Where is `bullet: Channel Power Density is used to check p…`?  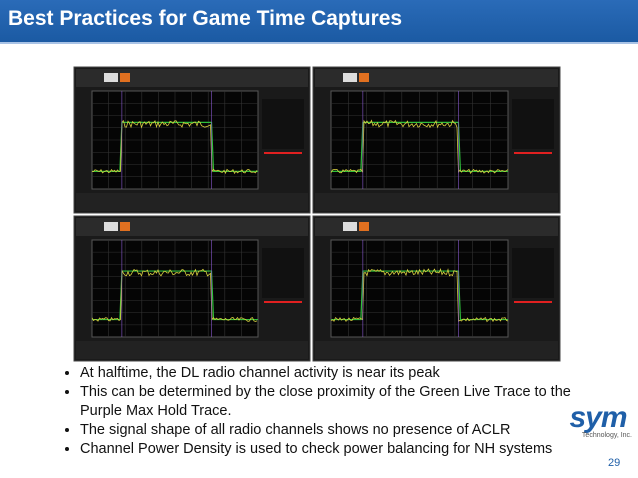
bullet: Channel Power Density is used to check p… is located at coordinates (340, 449).